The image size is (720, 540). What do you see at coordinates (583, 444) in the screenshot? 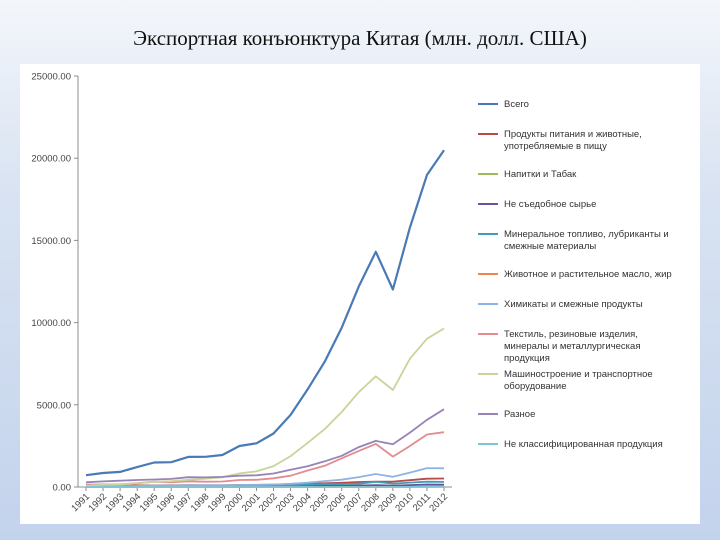
I see `legend-label: Не классифицированная продукция` at bounding box center [583, 444].